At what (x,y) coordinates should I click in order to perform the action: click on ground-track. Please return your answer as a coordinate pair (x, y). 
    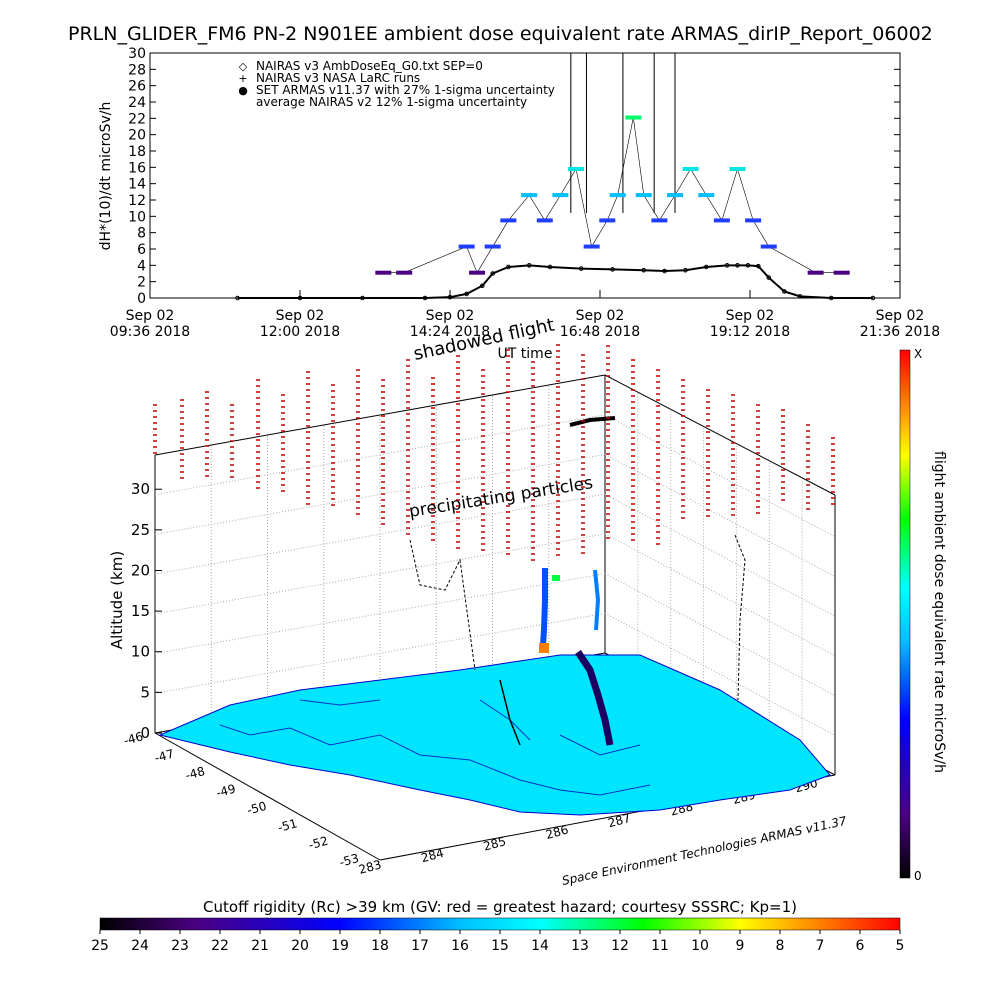
    Looking at the image, I should click on (510, 712).